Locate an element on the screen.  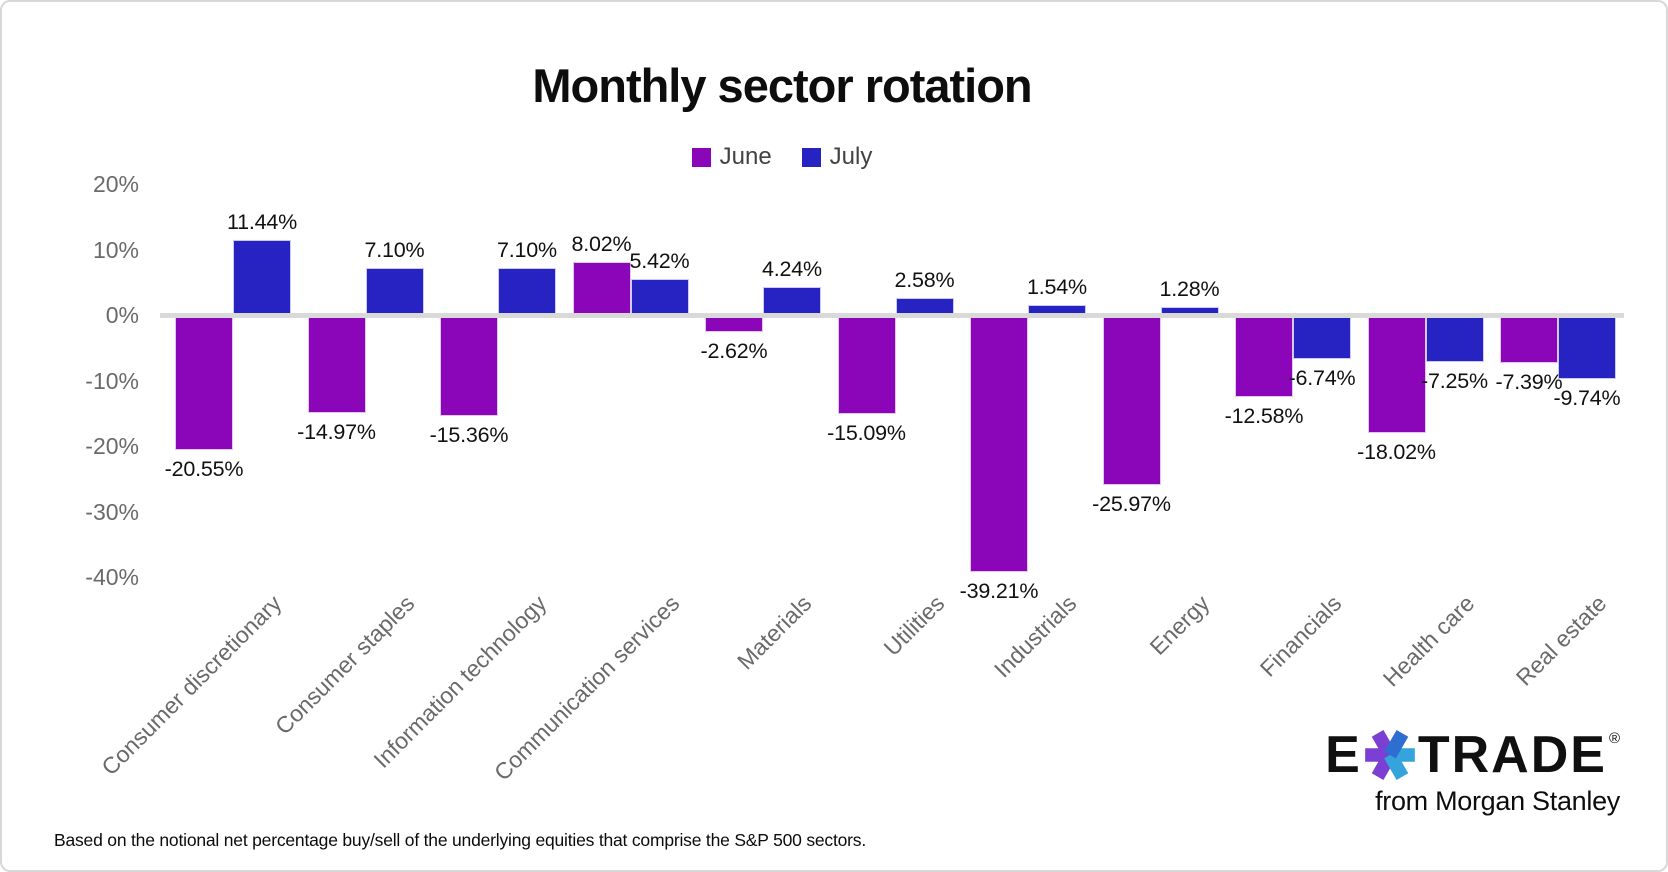
bar-value-label: 8.02% is located at coordinates (601, 244).